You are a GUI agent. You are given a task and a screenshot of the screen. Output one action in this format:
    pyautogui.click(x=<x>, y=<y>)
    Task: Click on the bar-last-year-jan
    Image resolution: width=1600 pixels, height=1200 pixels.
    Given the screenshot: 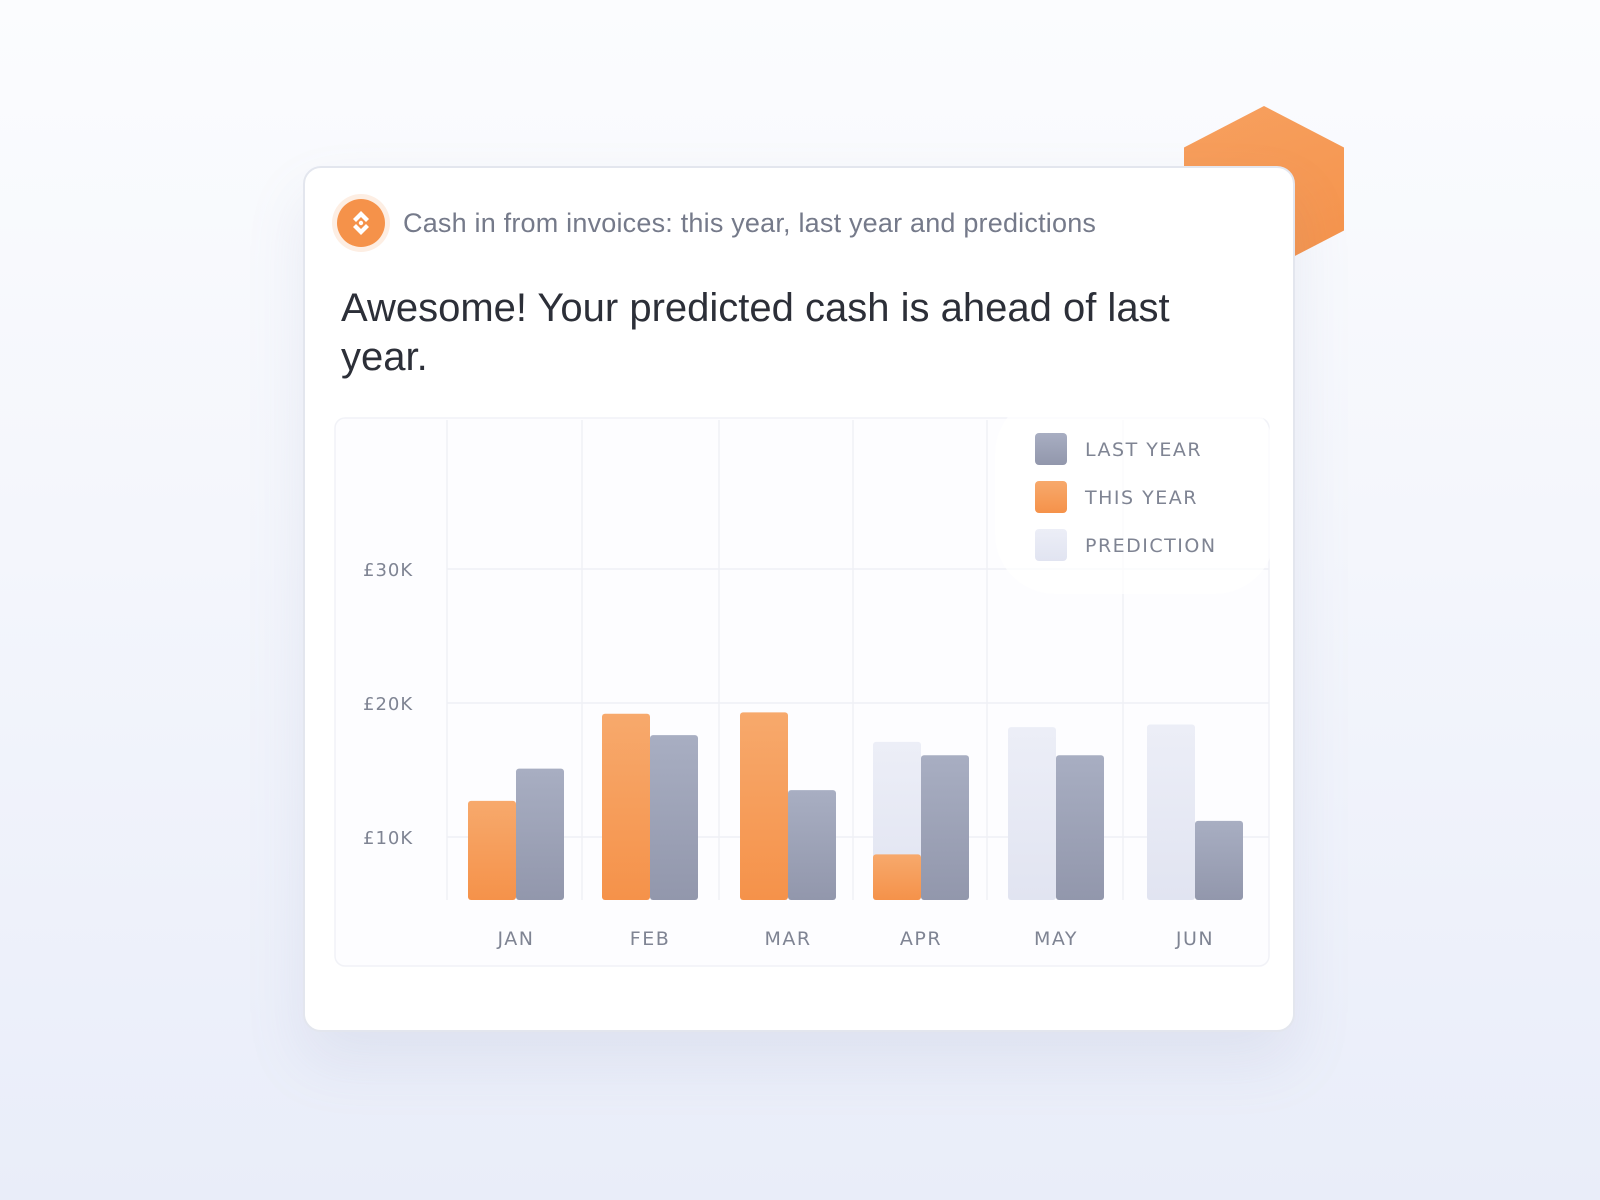 What is the action you would take?
    pyautogui.click(x=540, y=834)
    